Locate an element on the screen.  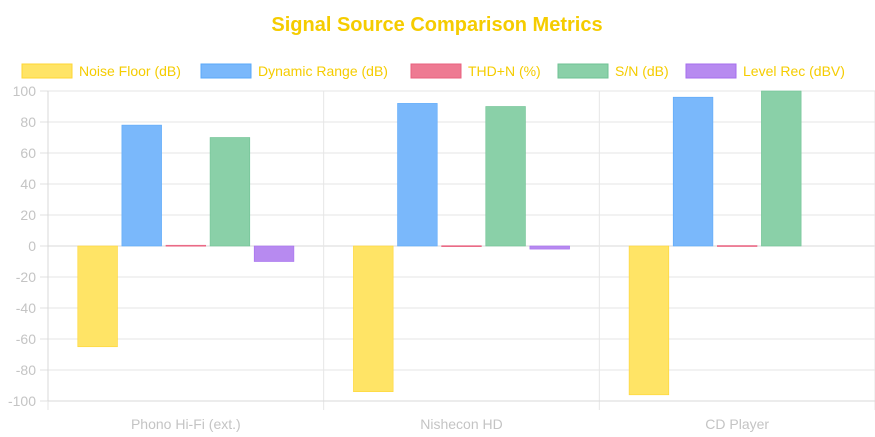
y-tick-label: -20 is located at coordinates (26, 277).